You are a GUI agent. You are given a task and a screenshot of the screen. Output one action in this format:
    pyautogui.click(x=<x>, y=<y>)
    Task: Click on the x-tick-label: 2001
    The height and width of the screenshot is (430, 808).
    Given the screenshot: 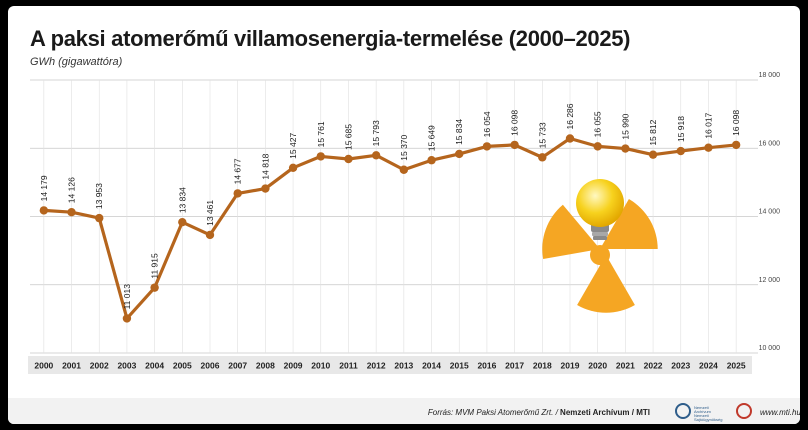 What is the action you would take?
    pyautogui.click(x=71, y=366)
    